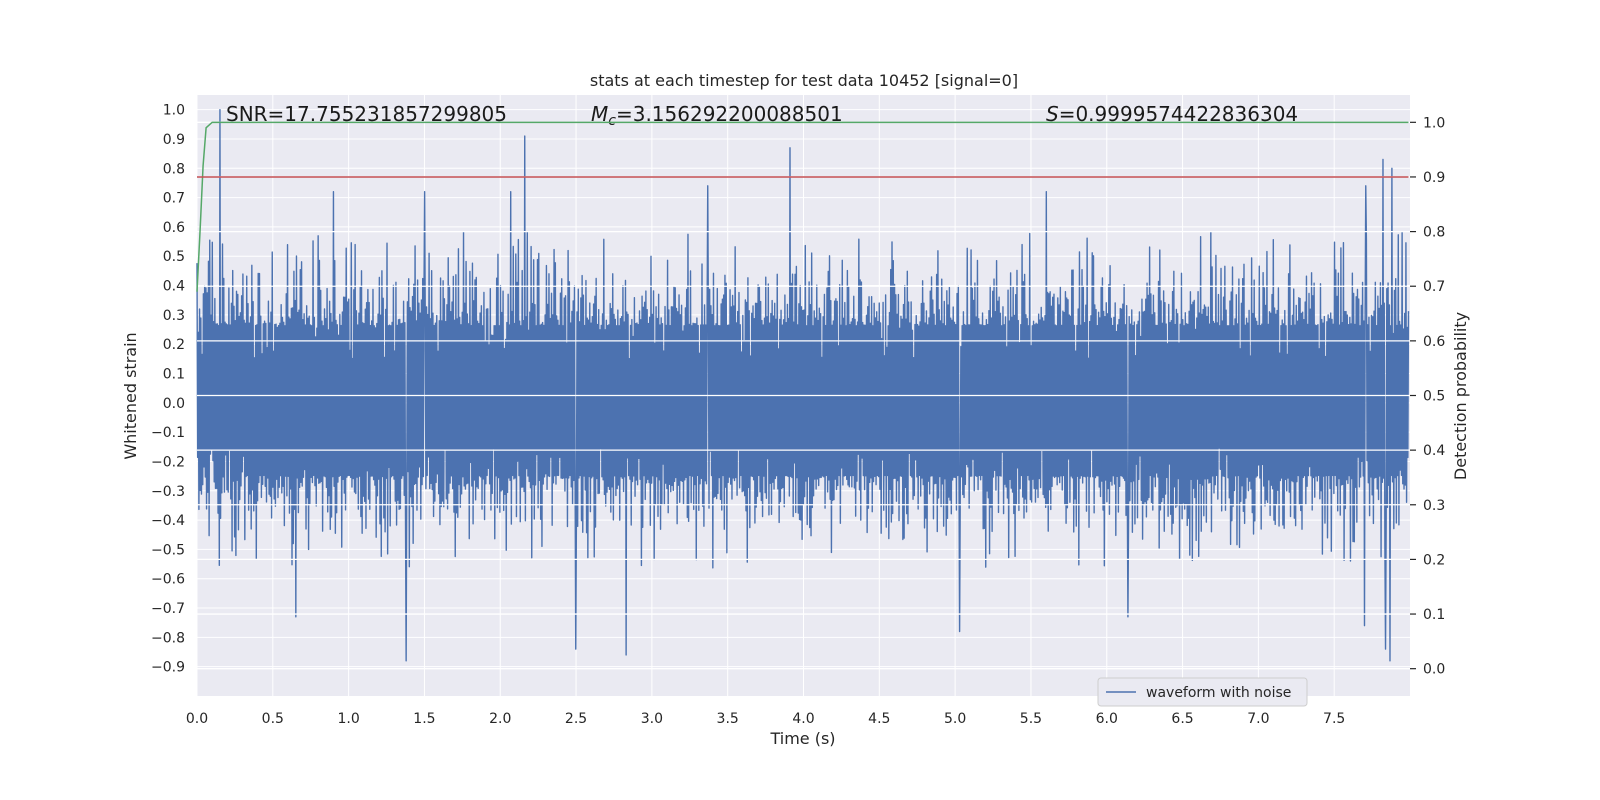  I want to click on y-tick-label: 0.3, so click(174, 316).